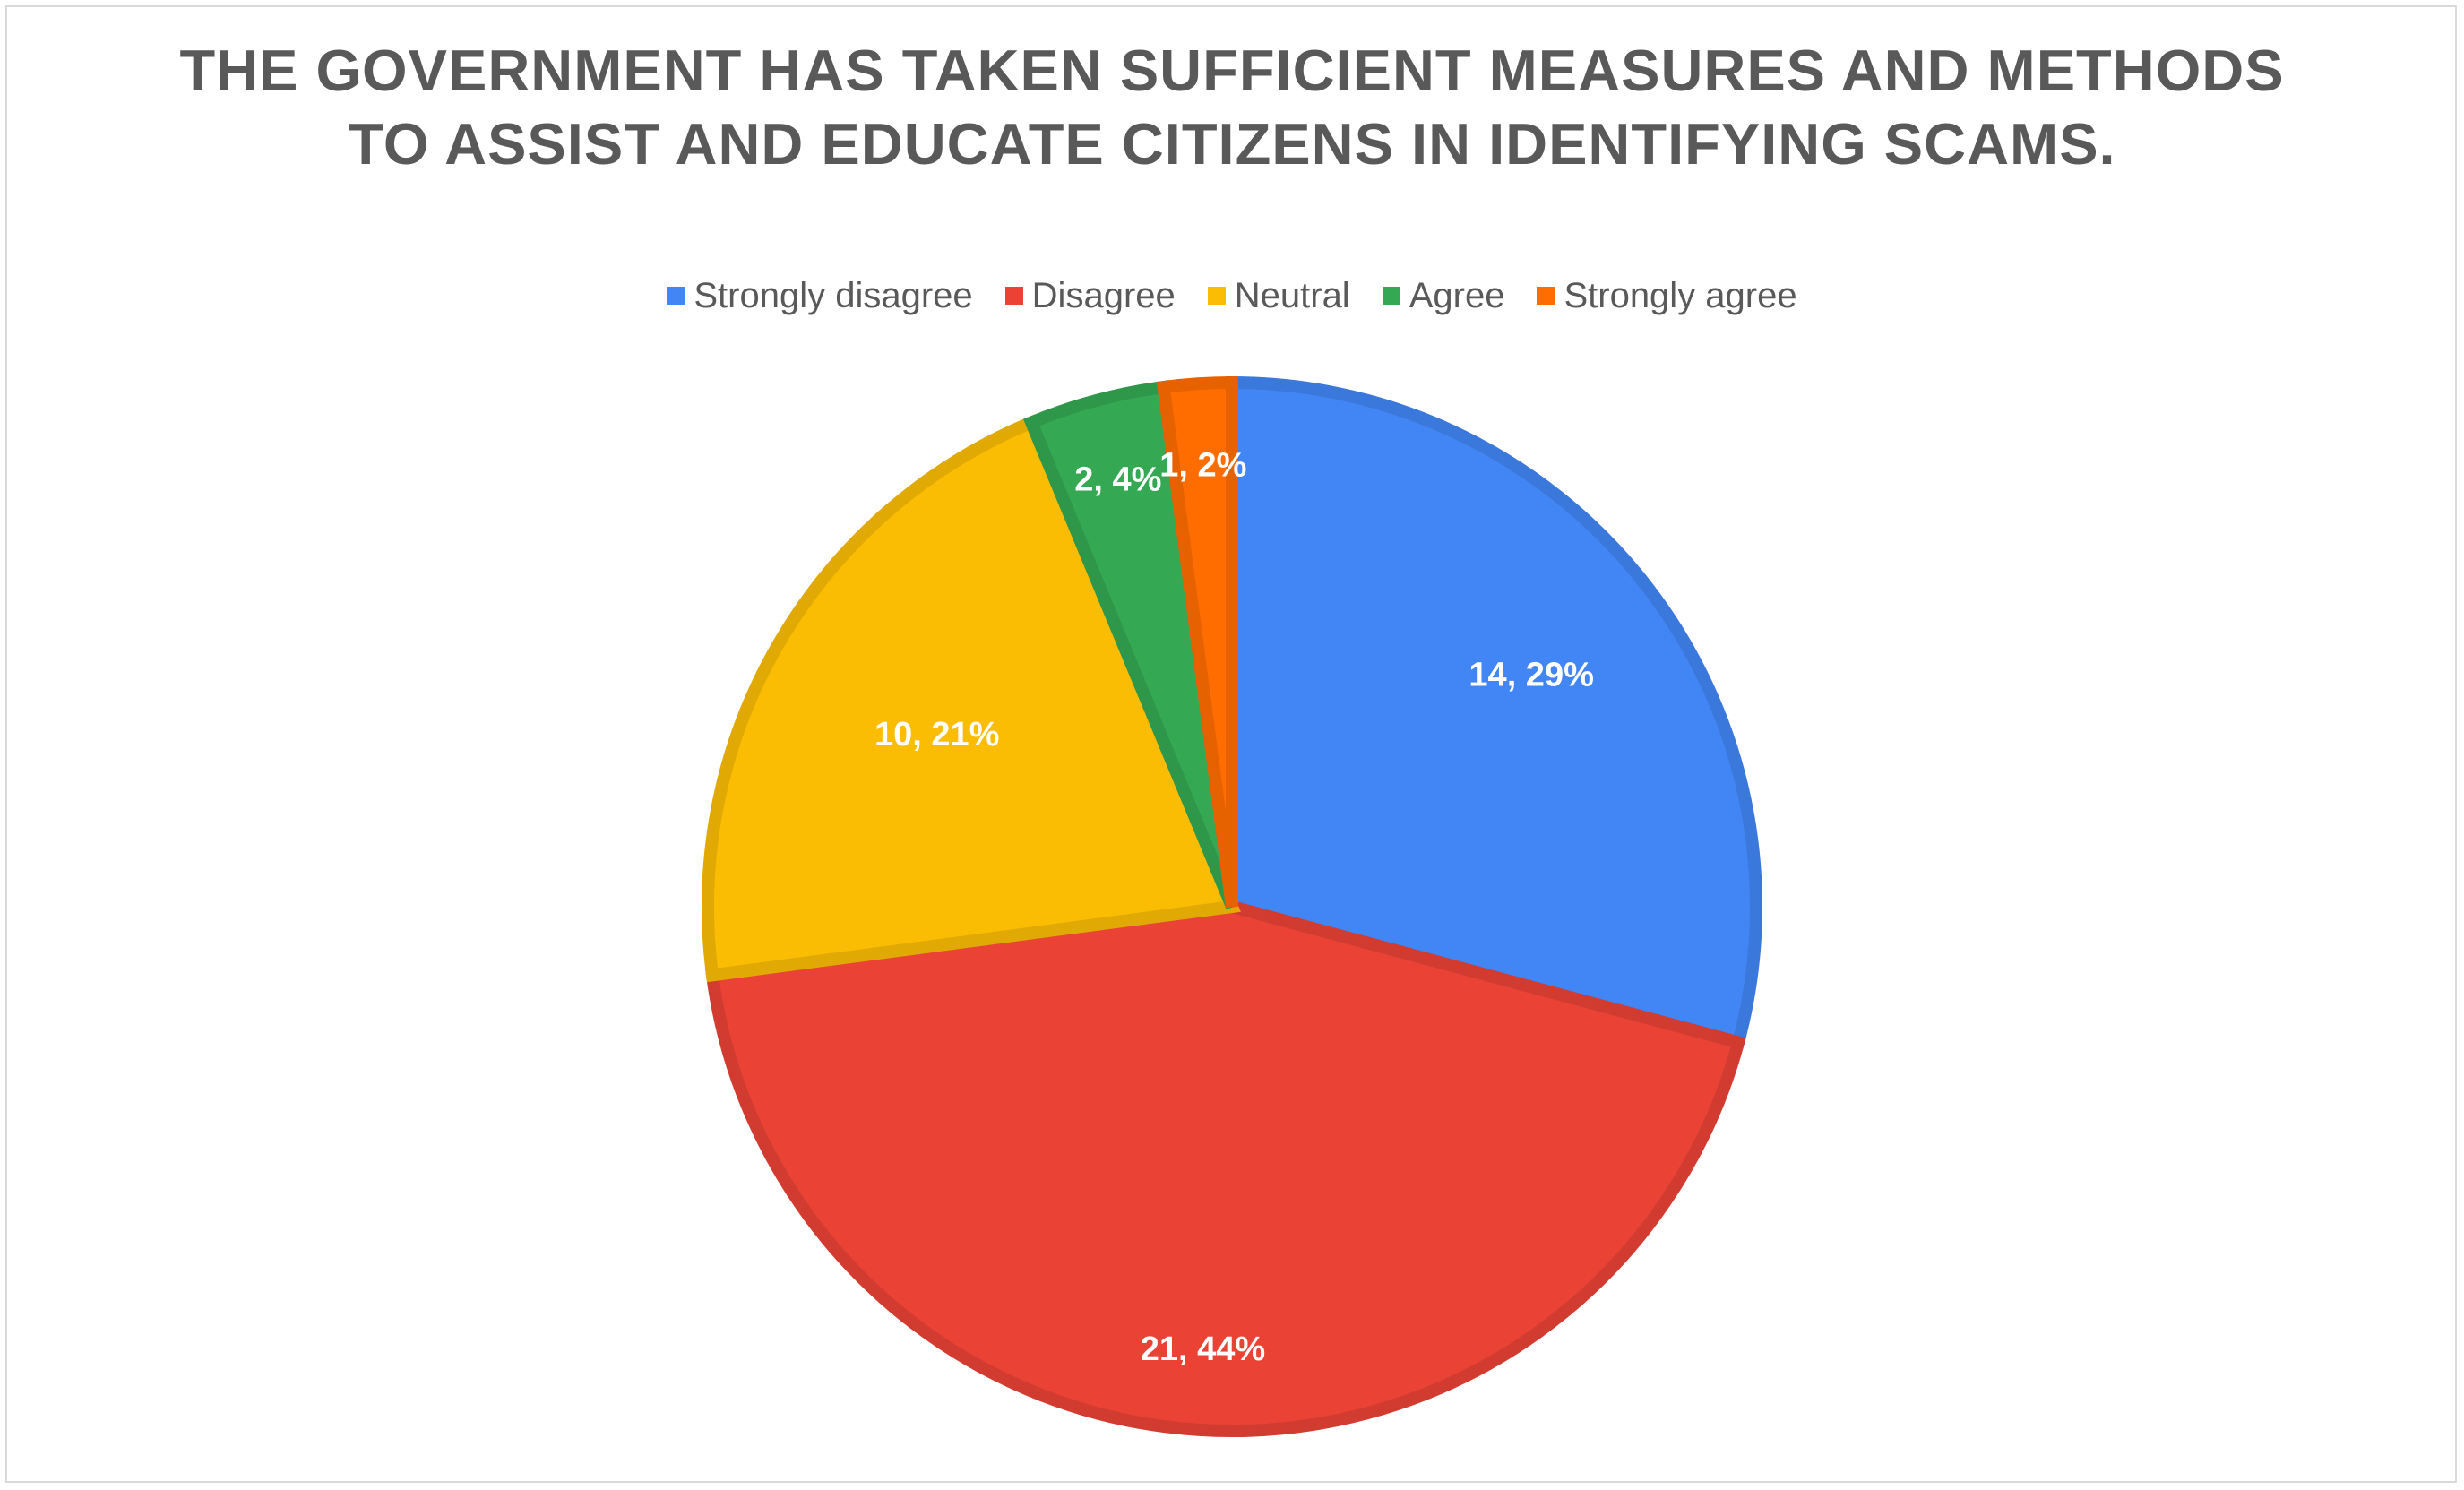 The height and width of the screenshot is (1490, 2464). Describe the element at coordinates (1457, 295) in the screenshot. I see `legend-label: Agree` at that location.